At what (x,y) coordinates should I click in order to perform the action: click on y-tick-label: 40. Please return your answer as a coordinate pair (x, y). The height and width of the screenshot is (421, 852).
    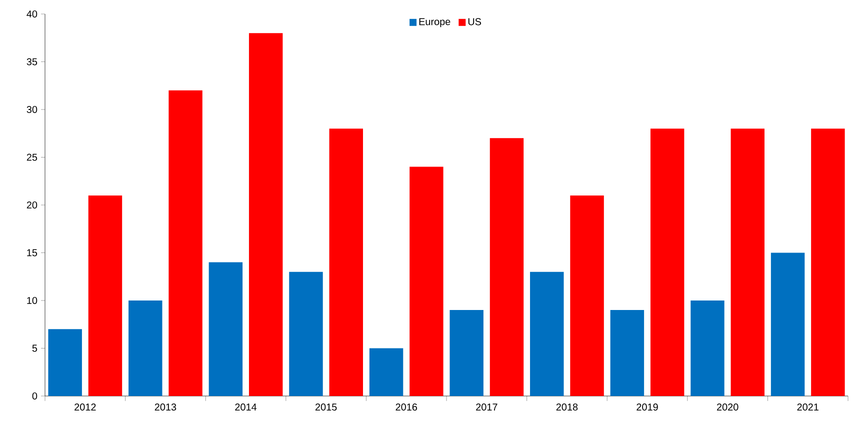
    Looking at the image, I should click on (32, 14).